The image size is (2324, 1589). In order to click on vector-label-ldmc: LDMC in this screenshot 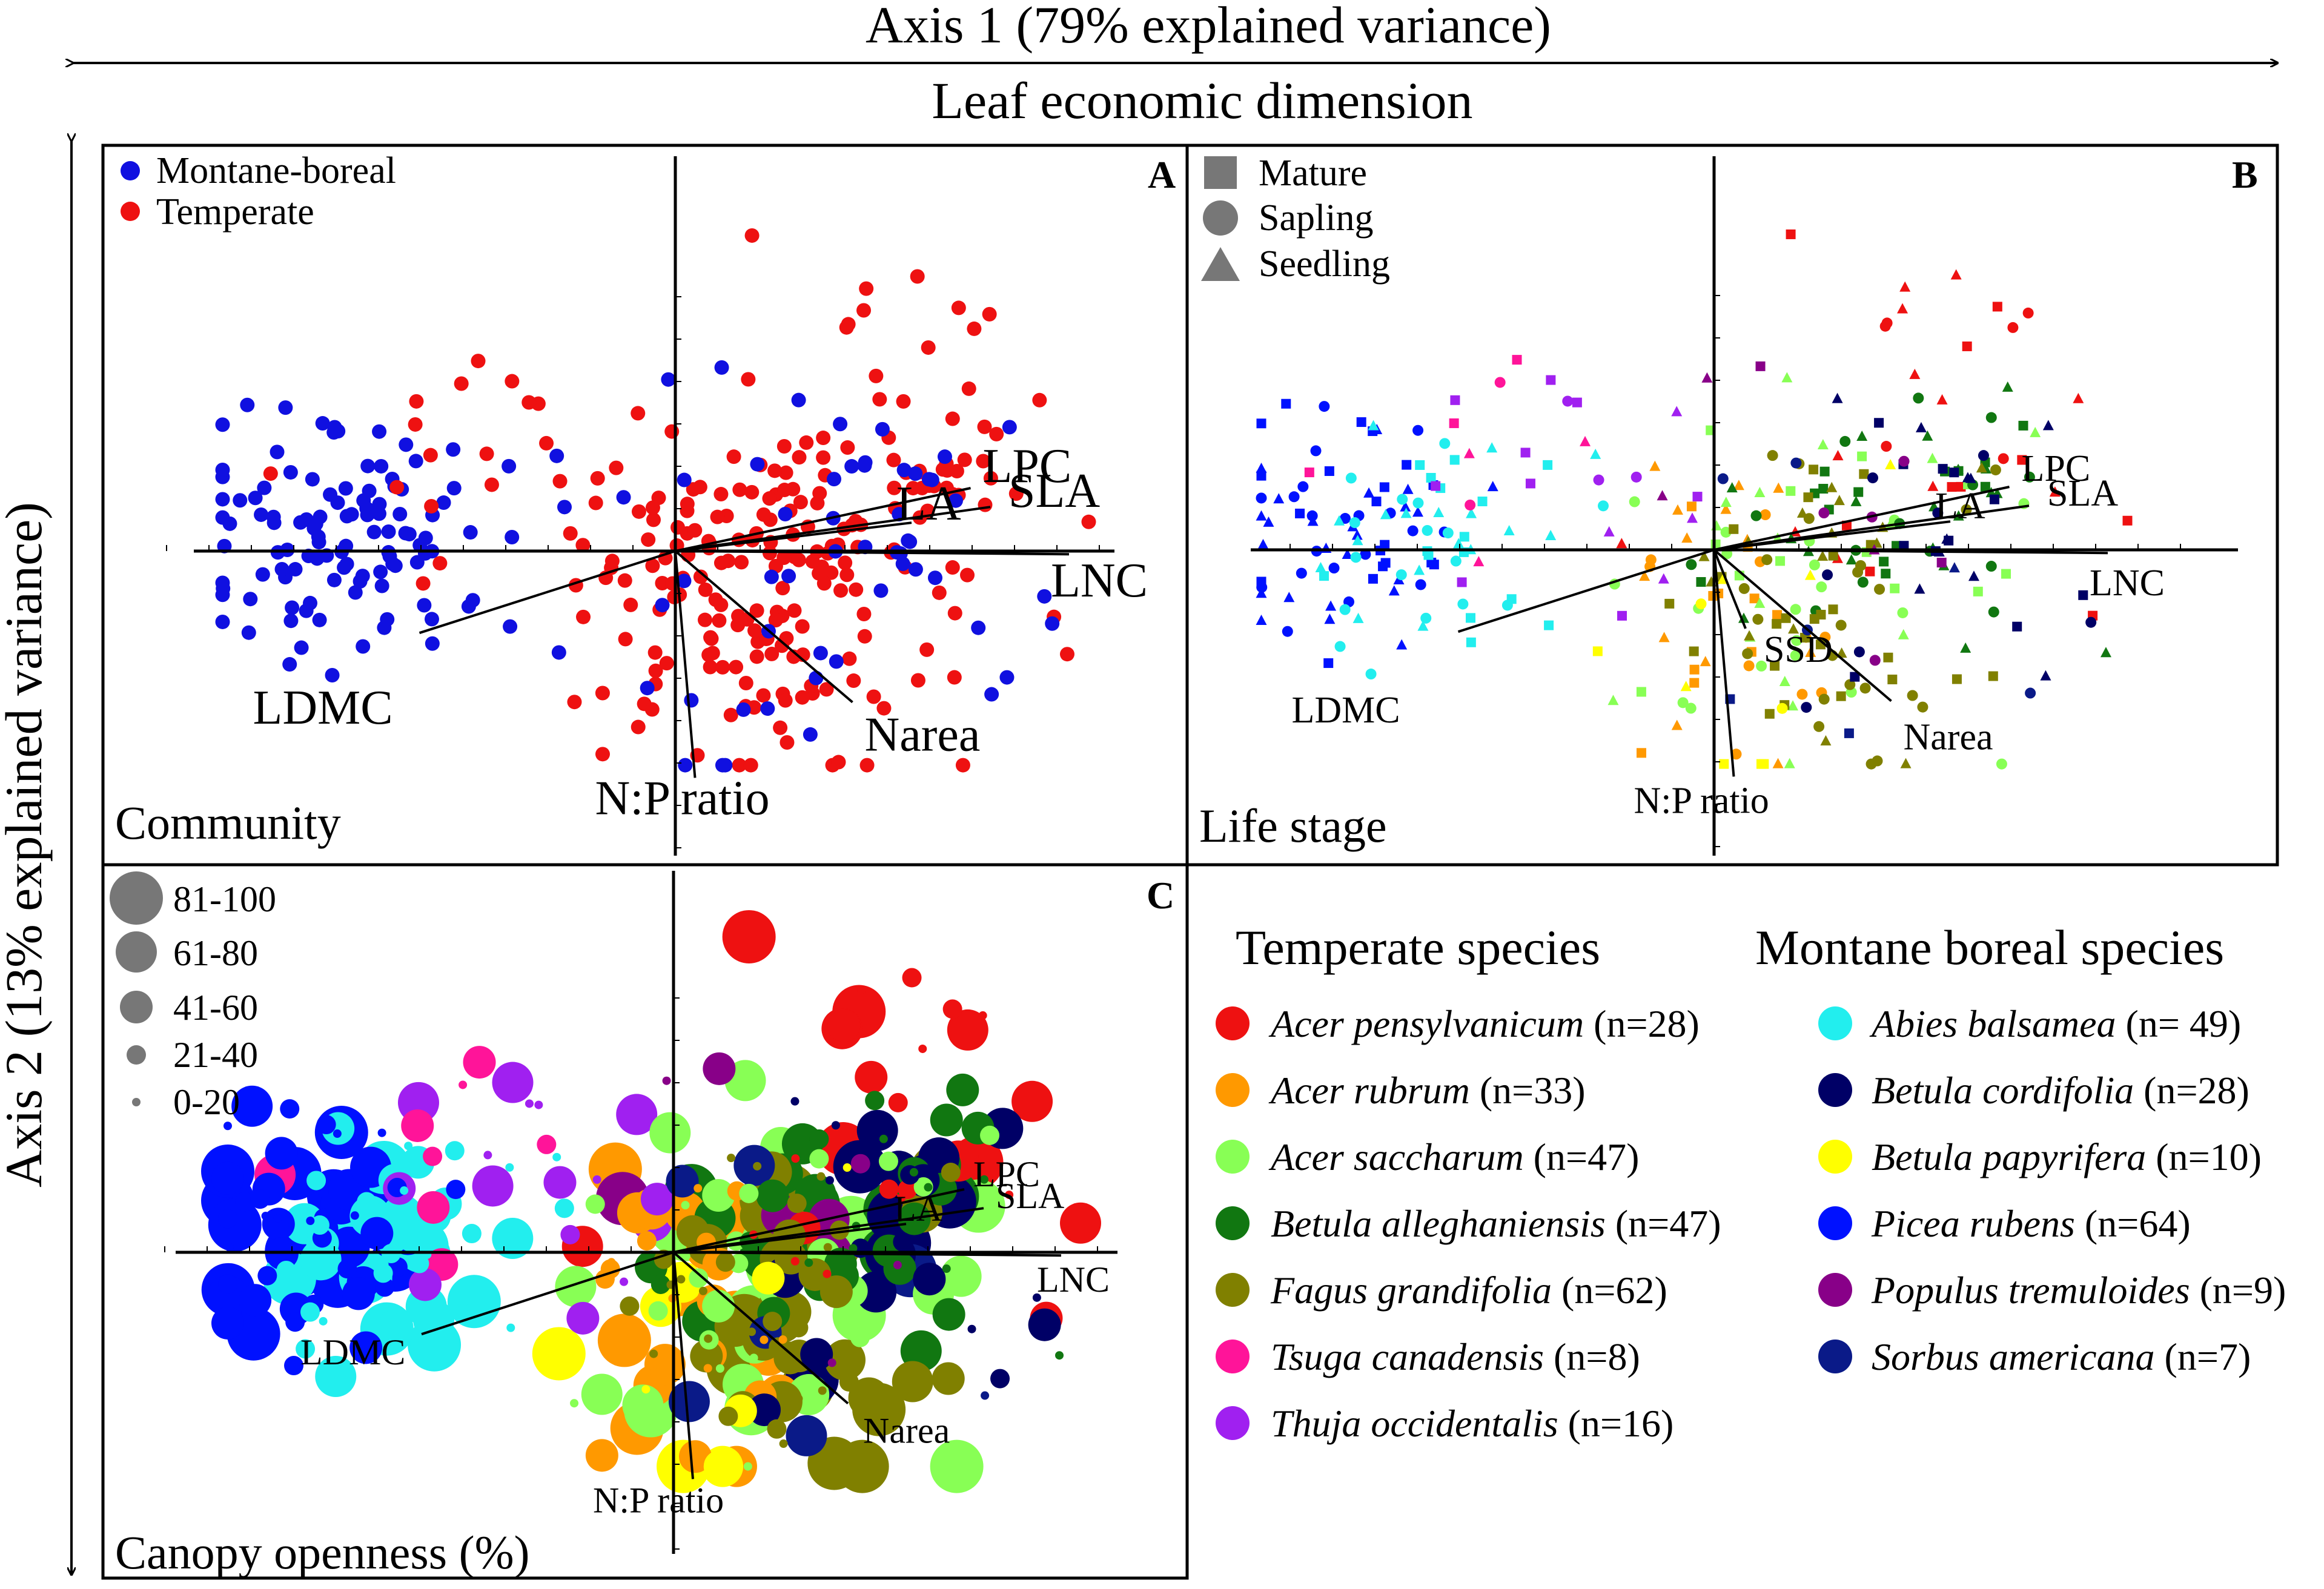, I will do `click(323, 708)`.